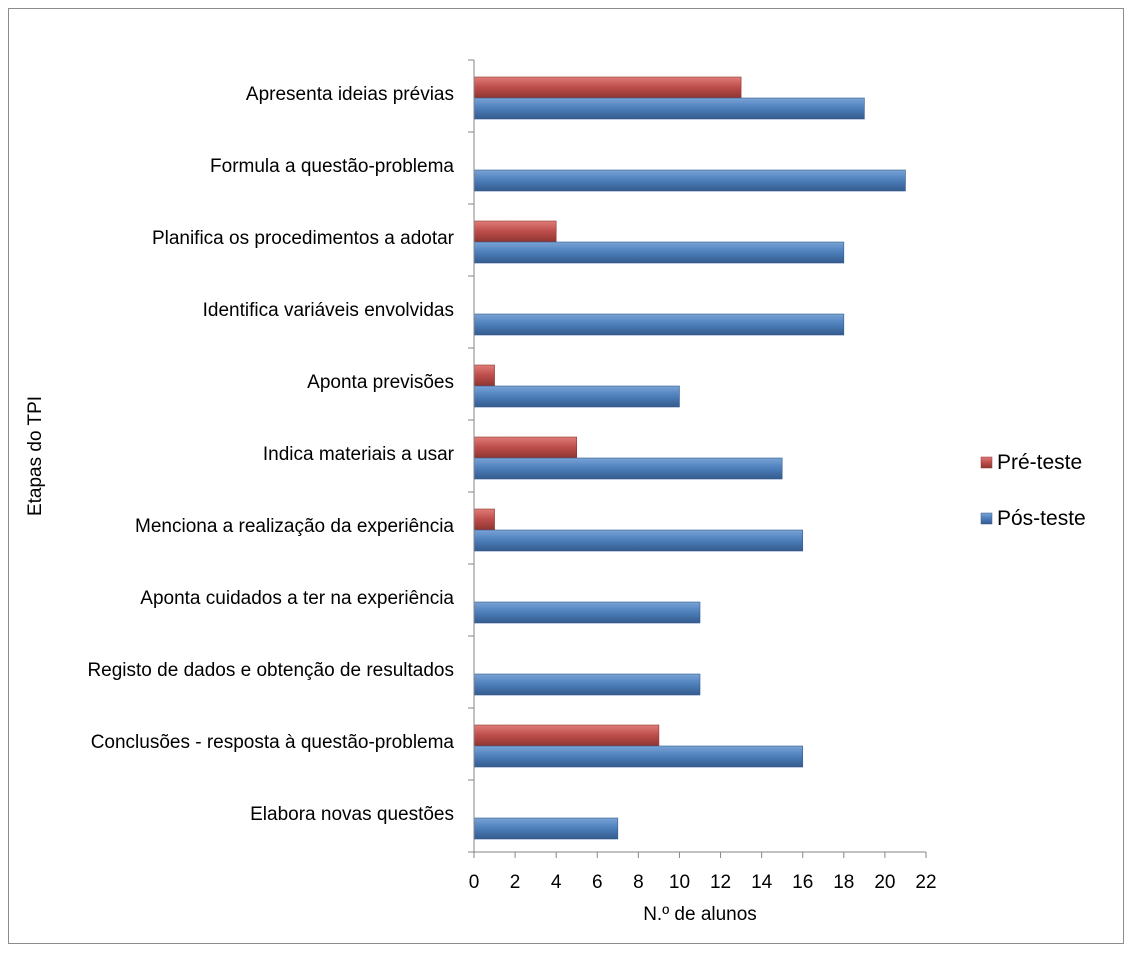 The width and height of the screenshot is (1132, 953). Describe the element at coordinates (474, 882) in the screenshot. I see `x-tick-label: 0` at that location.